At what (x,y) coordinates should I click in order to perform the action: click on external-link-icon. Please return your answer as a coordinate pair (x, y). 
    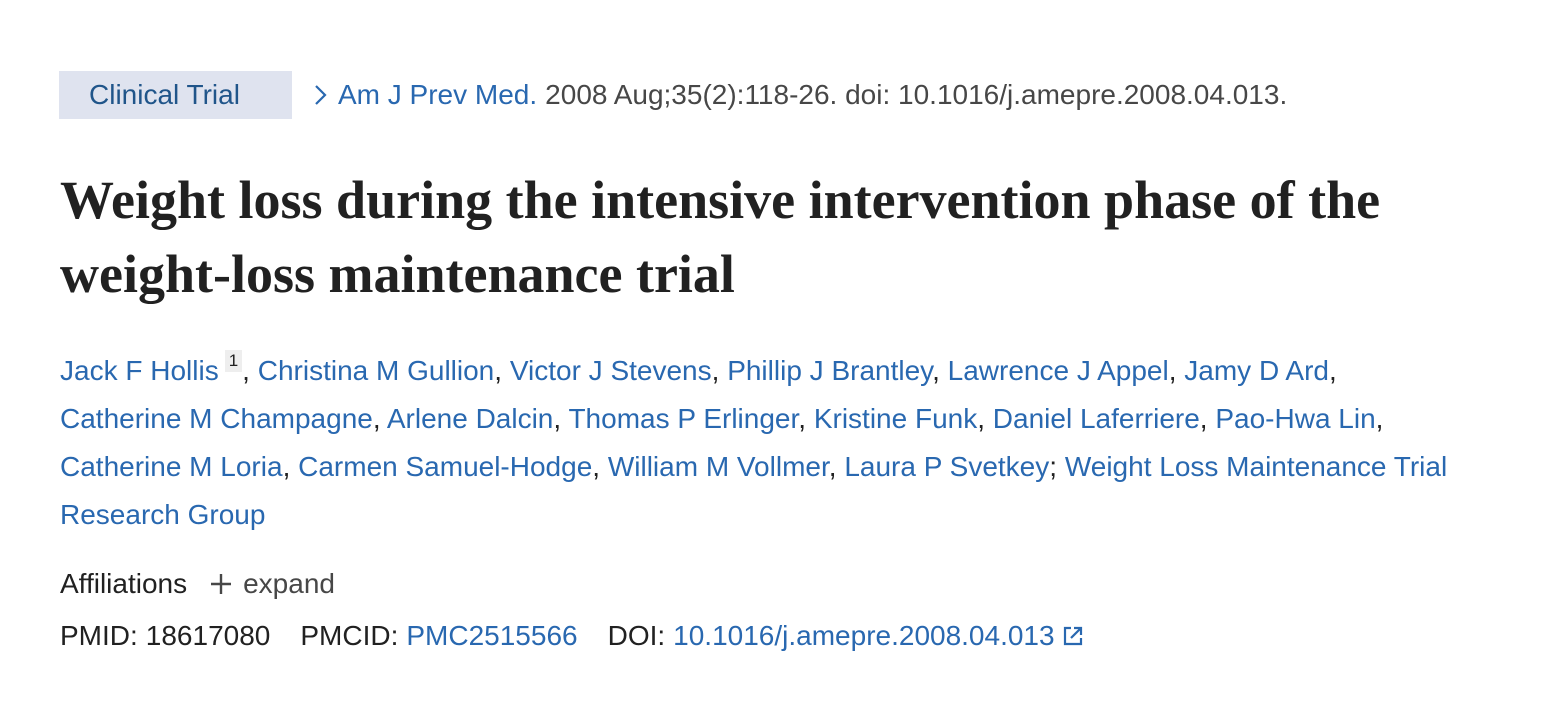
    Looking at the image, I should click on (1073, 636).